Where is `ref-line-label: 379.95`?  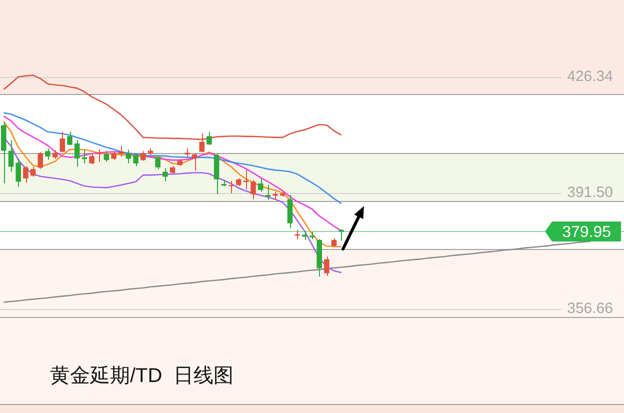
ref-line-label: 379.95 is located at coordinates (587, 232).